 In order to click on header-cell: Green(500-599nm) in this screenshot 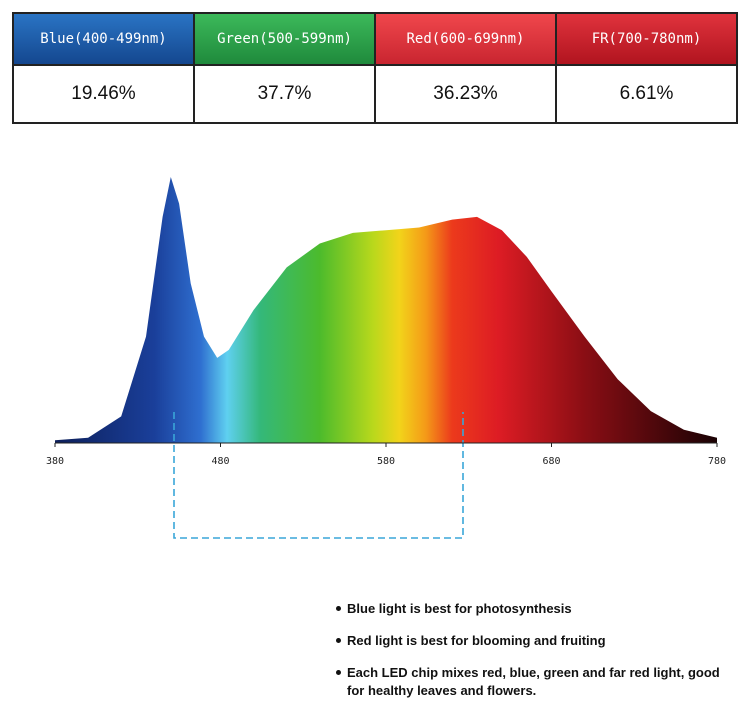, I will do `click(284, 39)`.